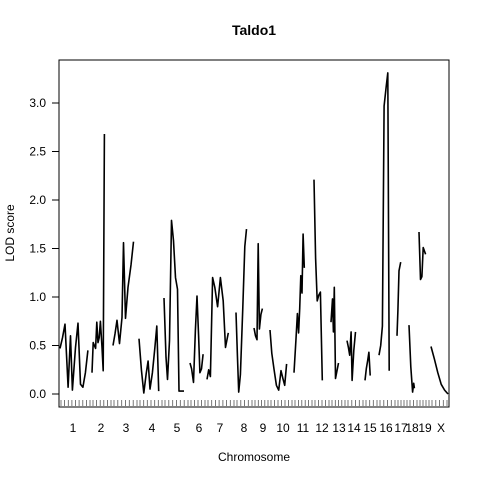 The image size is (480, 480). What do you see at coordinates (37, 394) in the screenshot?
I see `y-tick-label: 0.0` at bounding box center [37, 394].